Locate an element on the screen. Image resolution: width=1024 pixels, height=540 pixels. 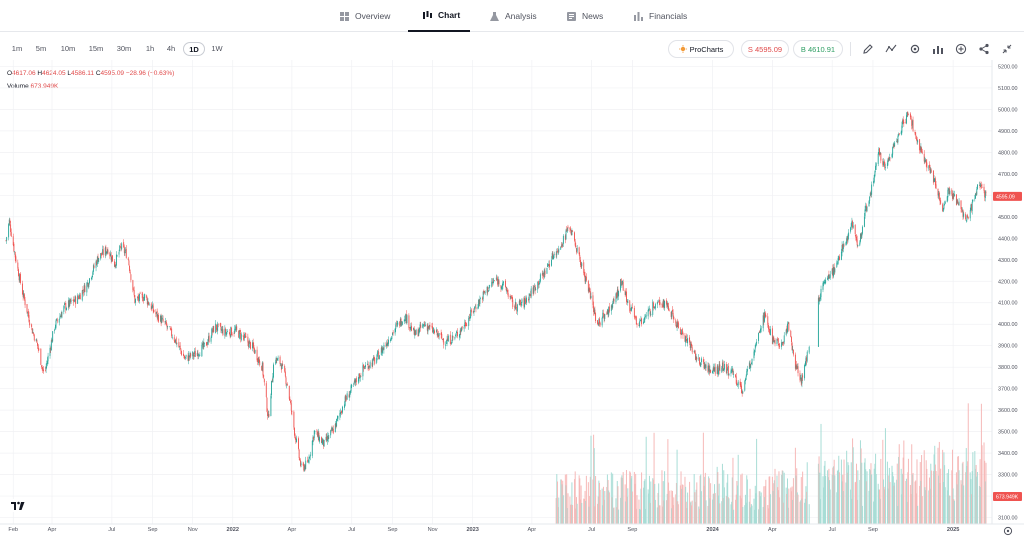
settings-icon is located at coordinates (915, 49).